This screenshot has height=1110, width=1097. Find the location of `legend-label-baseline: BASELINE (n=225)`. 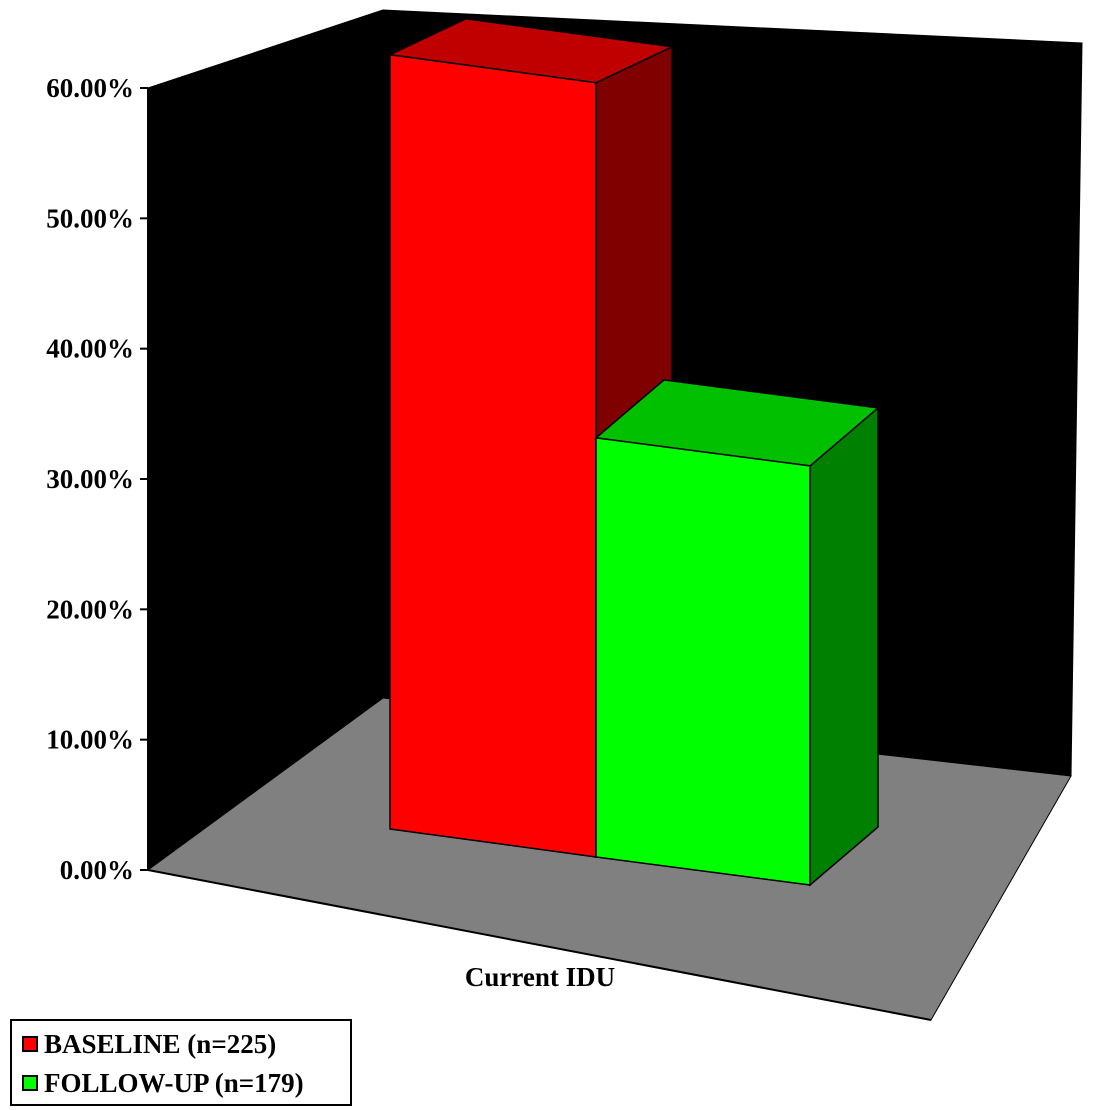

legend-label-baseline: BASELINE (n=225) is located at coordinates (160, 1043).